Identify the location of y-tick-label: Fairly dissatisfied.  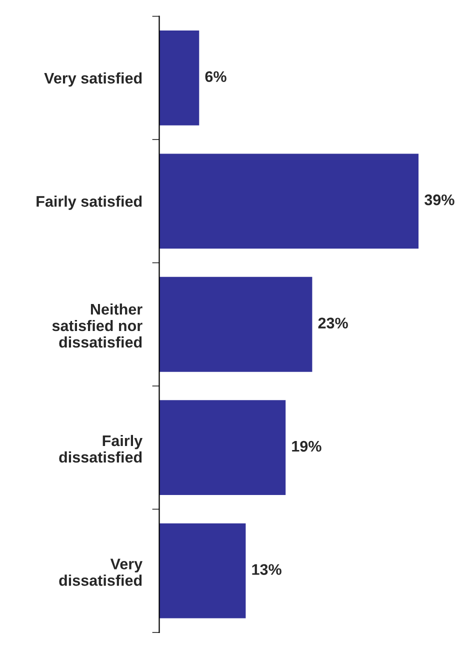
(101, 448).